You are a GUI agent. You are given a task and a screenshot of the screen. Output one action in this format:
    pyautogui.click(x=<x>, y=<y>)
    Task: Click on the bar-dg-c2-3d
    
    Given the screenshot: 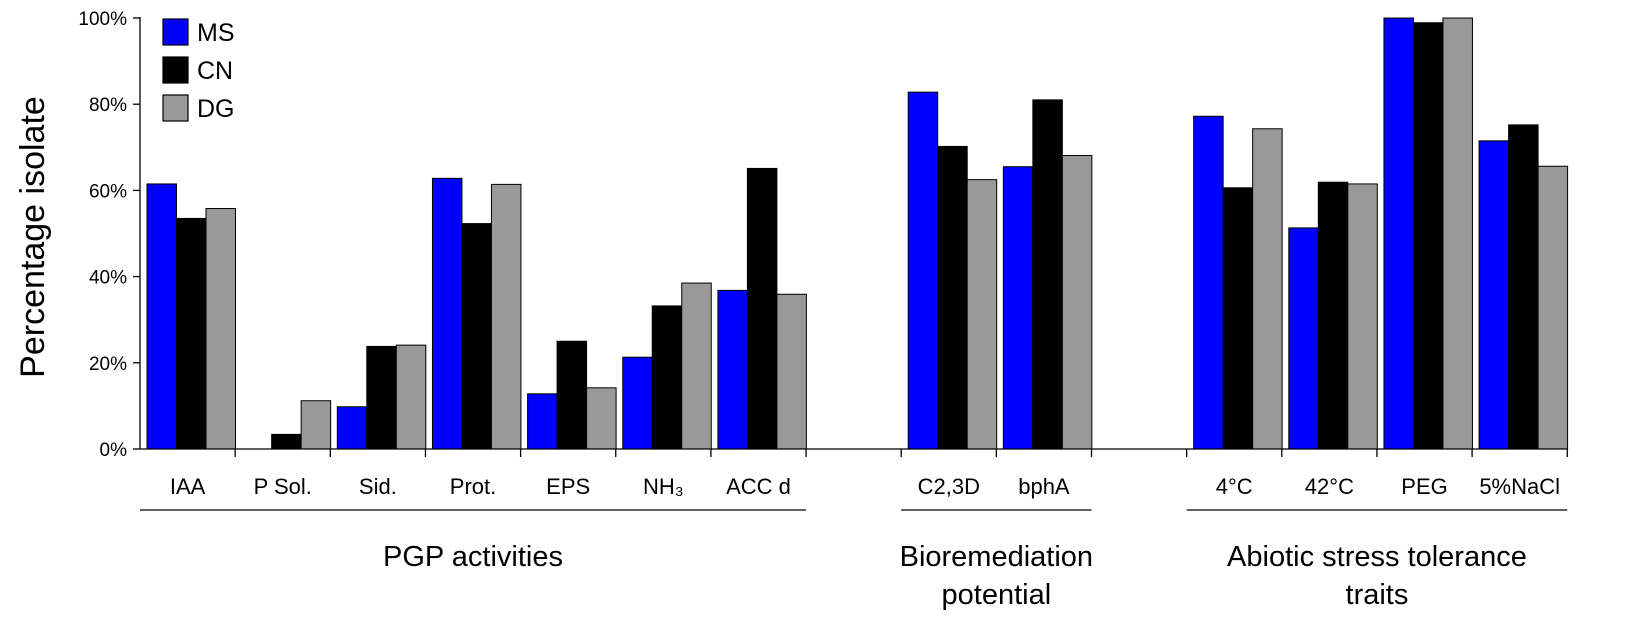 What is the action you would take?
    pyautogui.click(x=982, y=314)
    